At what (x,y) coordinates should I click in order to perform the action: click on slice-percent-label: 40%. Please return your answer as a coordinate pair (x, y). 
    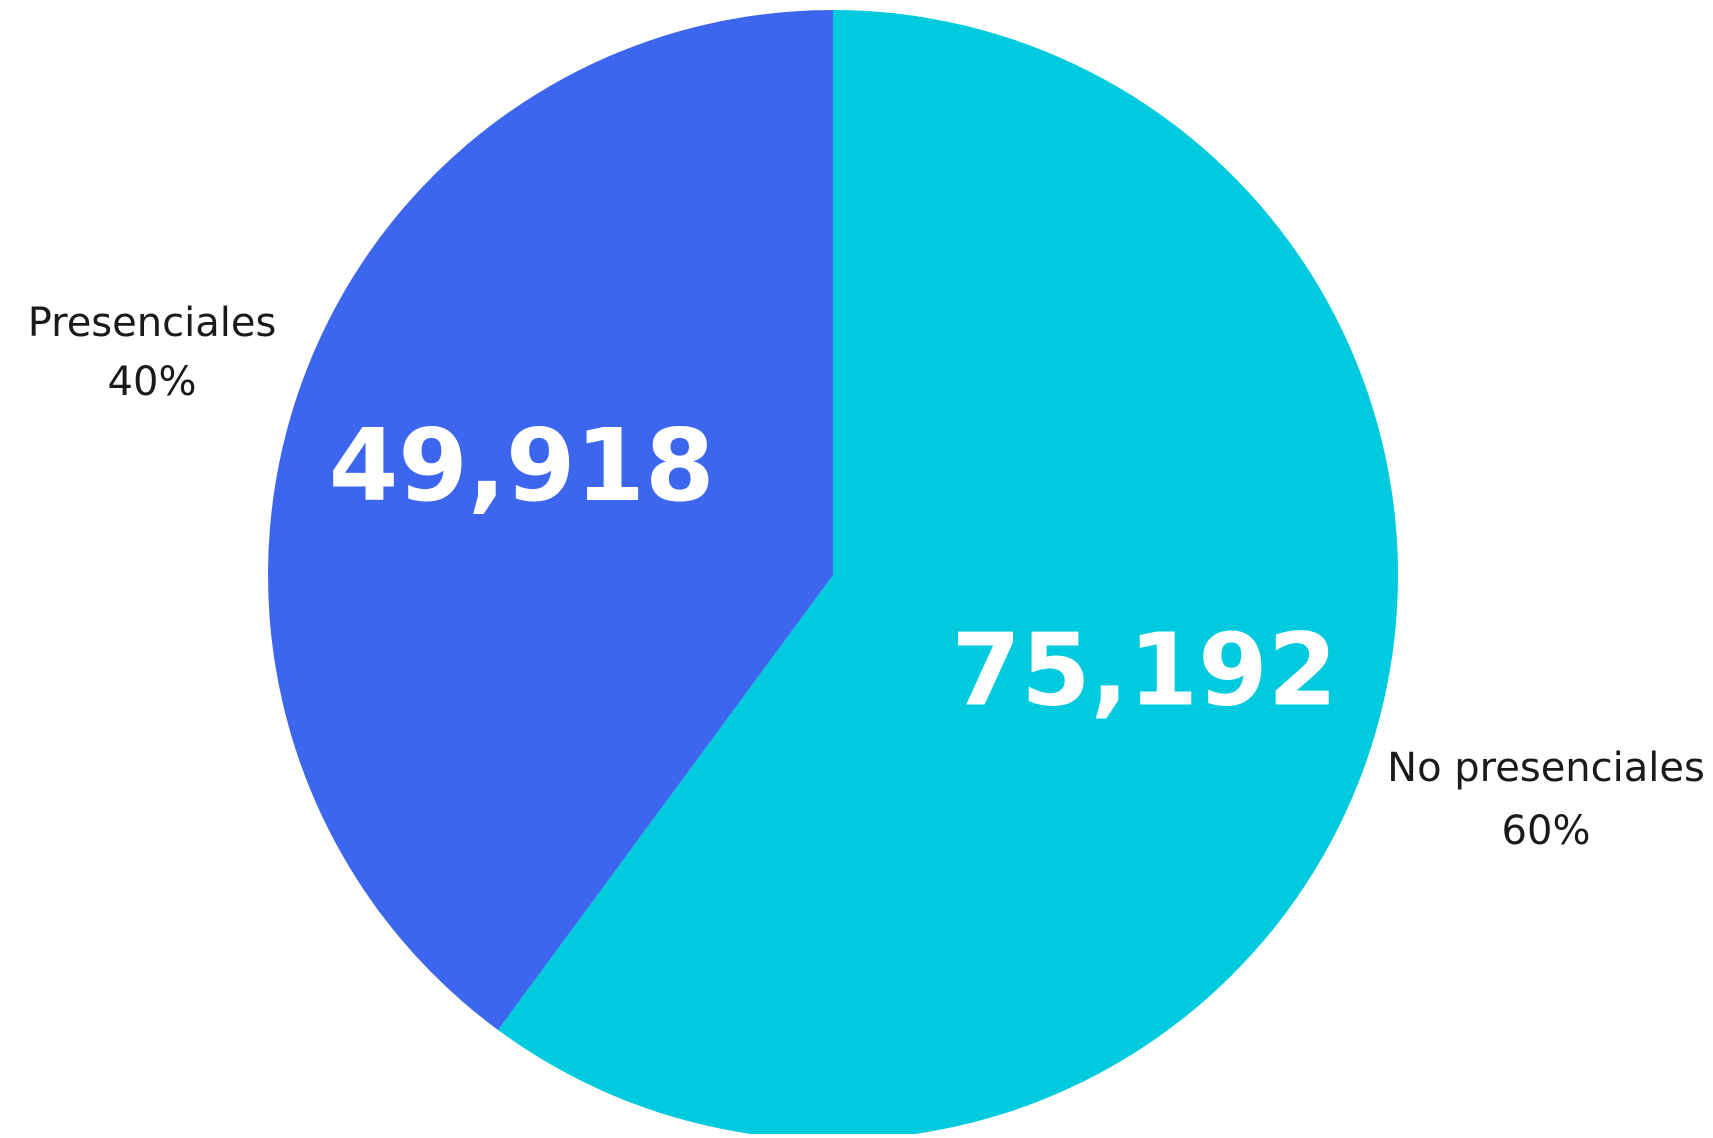
    Looking at the image, I should click on (152, 382).